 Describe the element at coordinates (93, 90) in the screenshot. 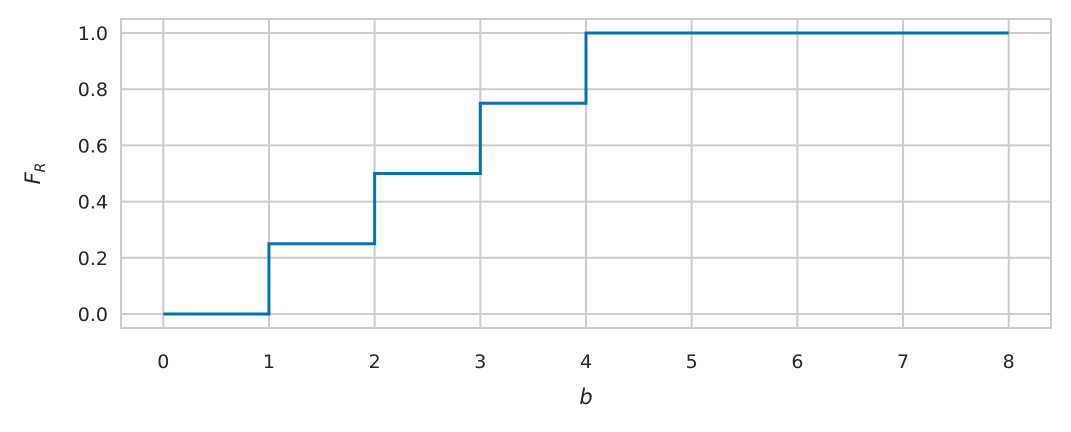

I see `y-tick-label-4: 0.8` at that location.